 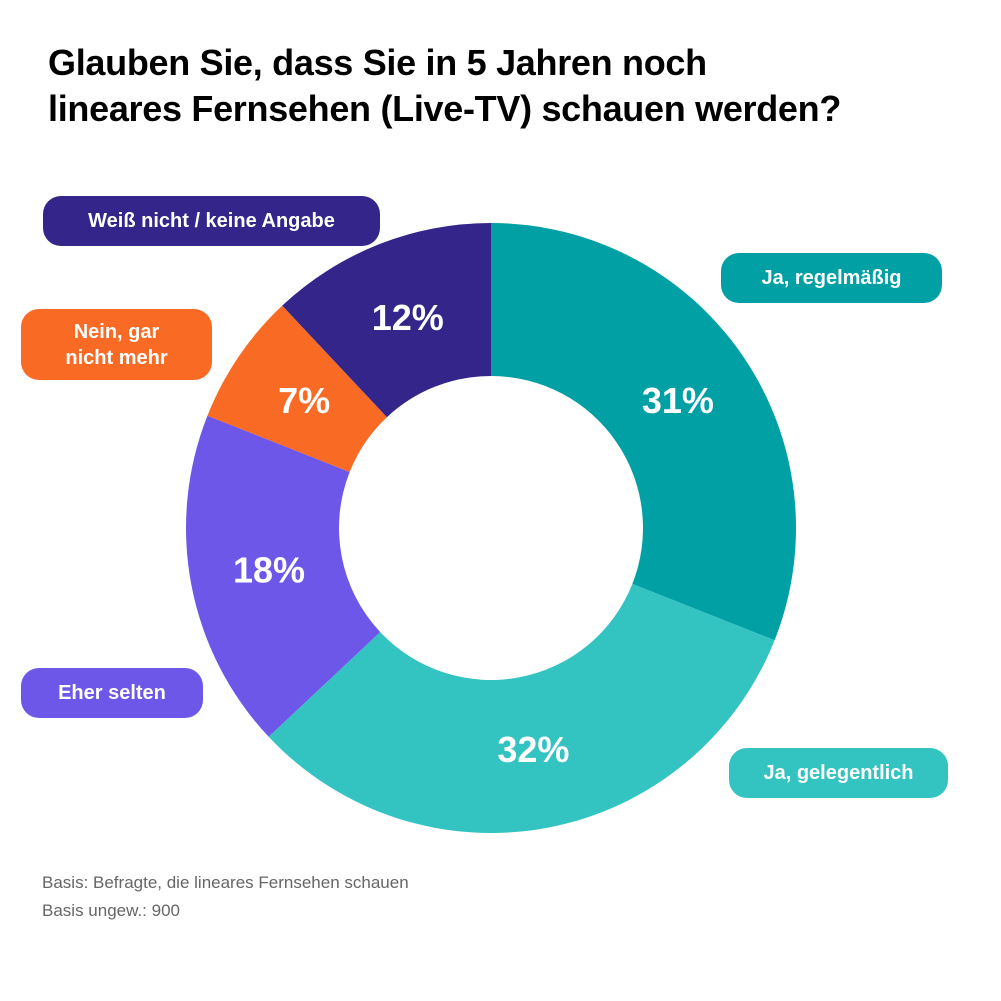 I want to click on slice-percent-label: 31%, so click(x=678, y=400).